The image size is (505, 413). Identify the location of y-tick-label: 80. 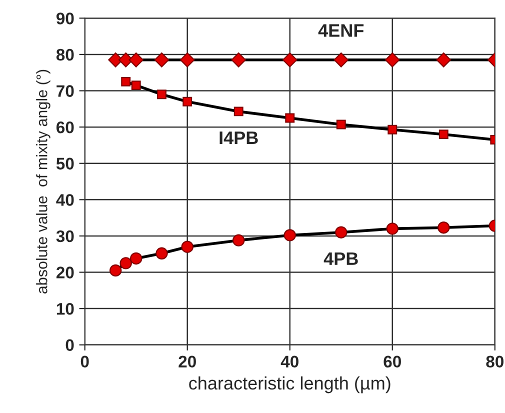
(65, 54).